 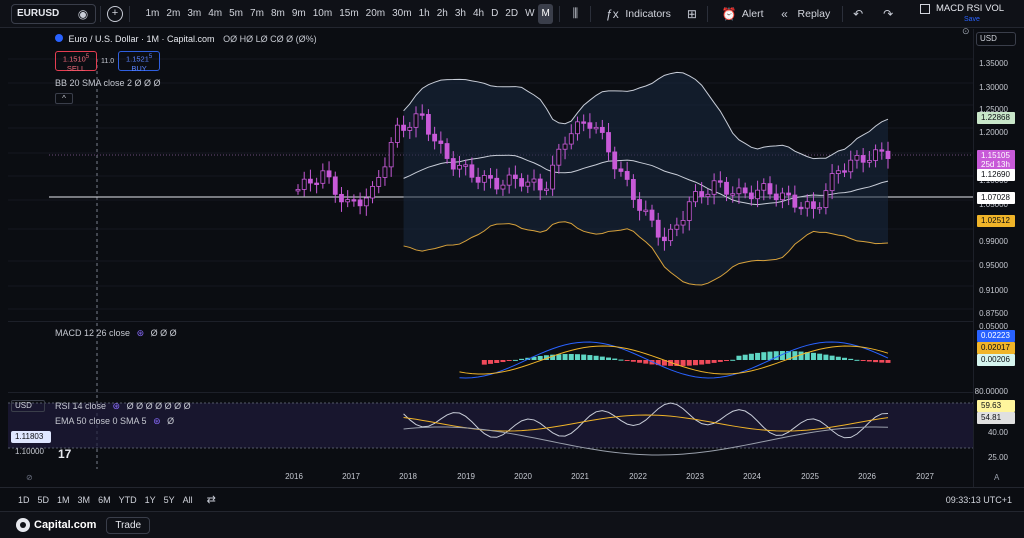 What do you see at coordinates (512, 13) in the screenshot?
I see `interval-2D: 2D` at bounding box center [512, 13].